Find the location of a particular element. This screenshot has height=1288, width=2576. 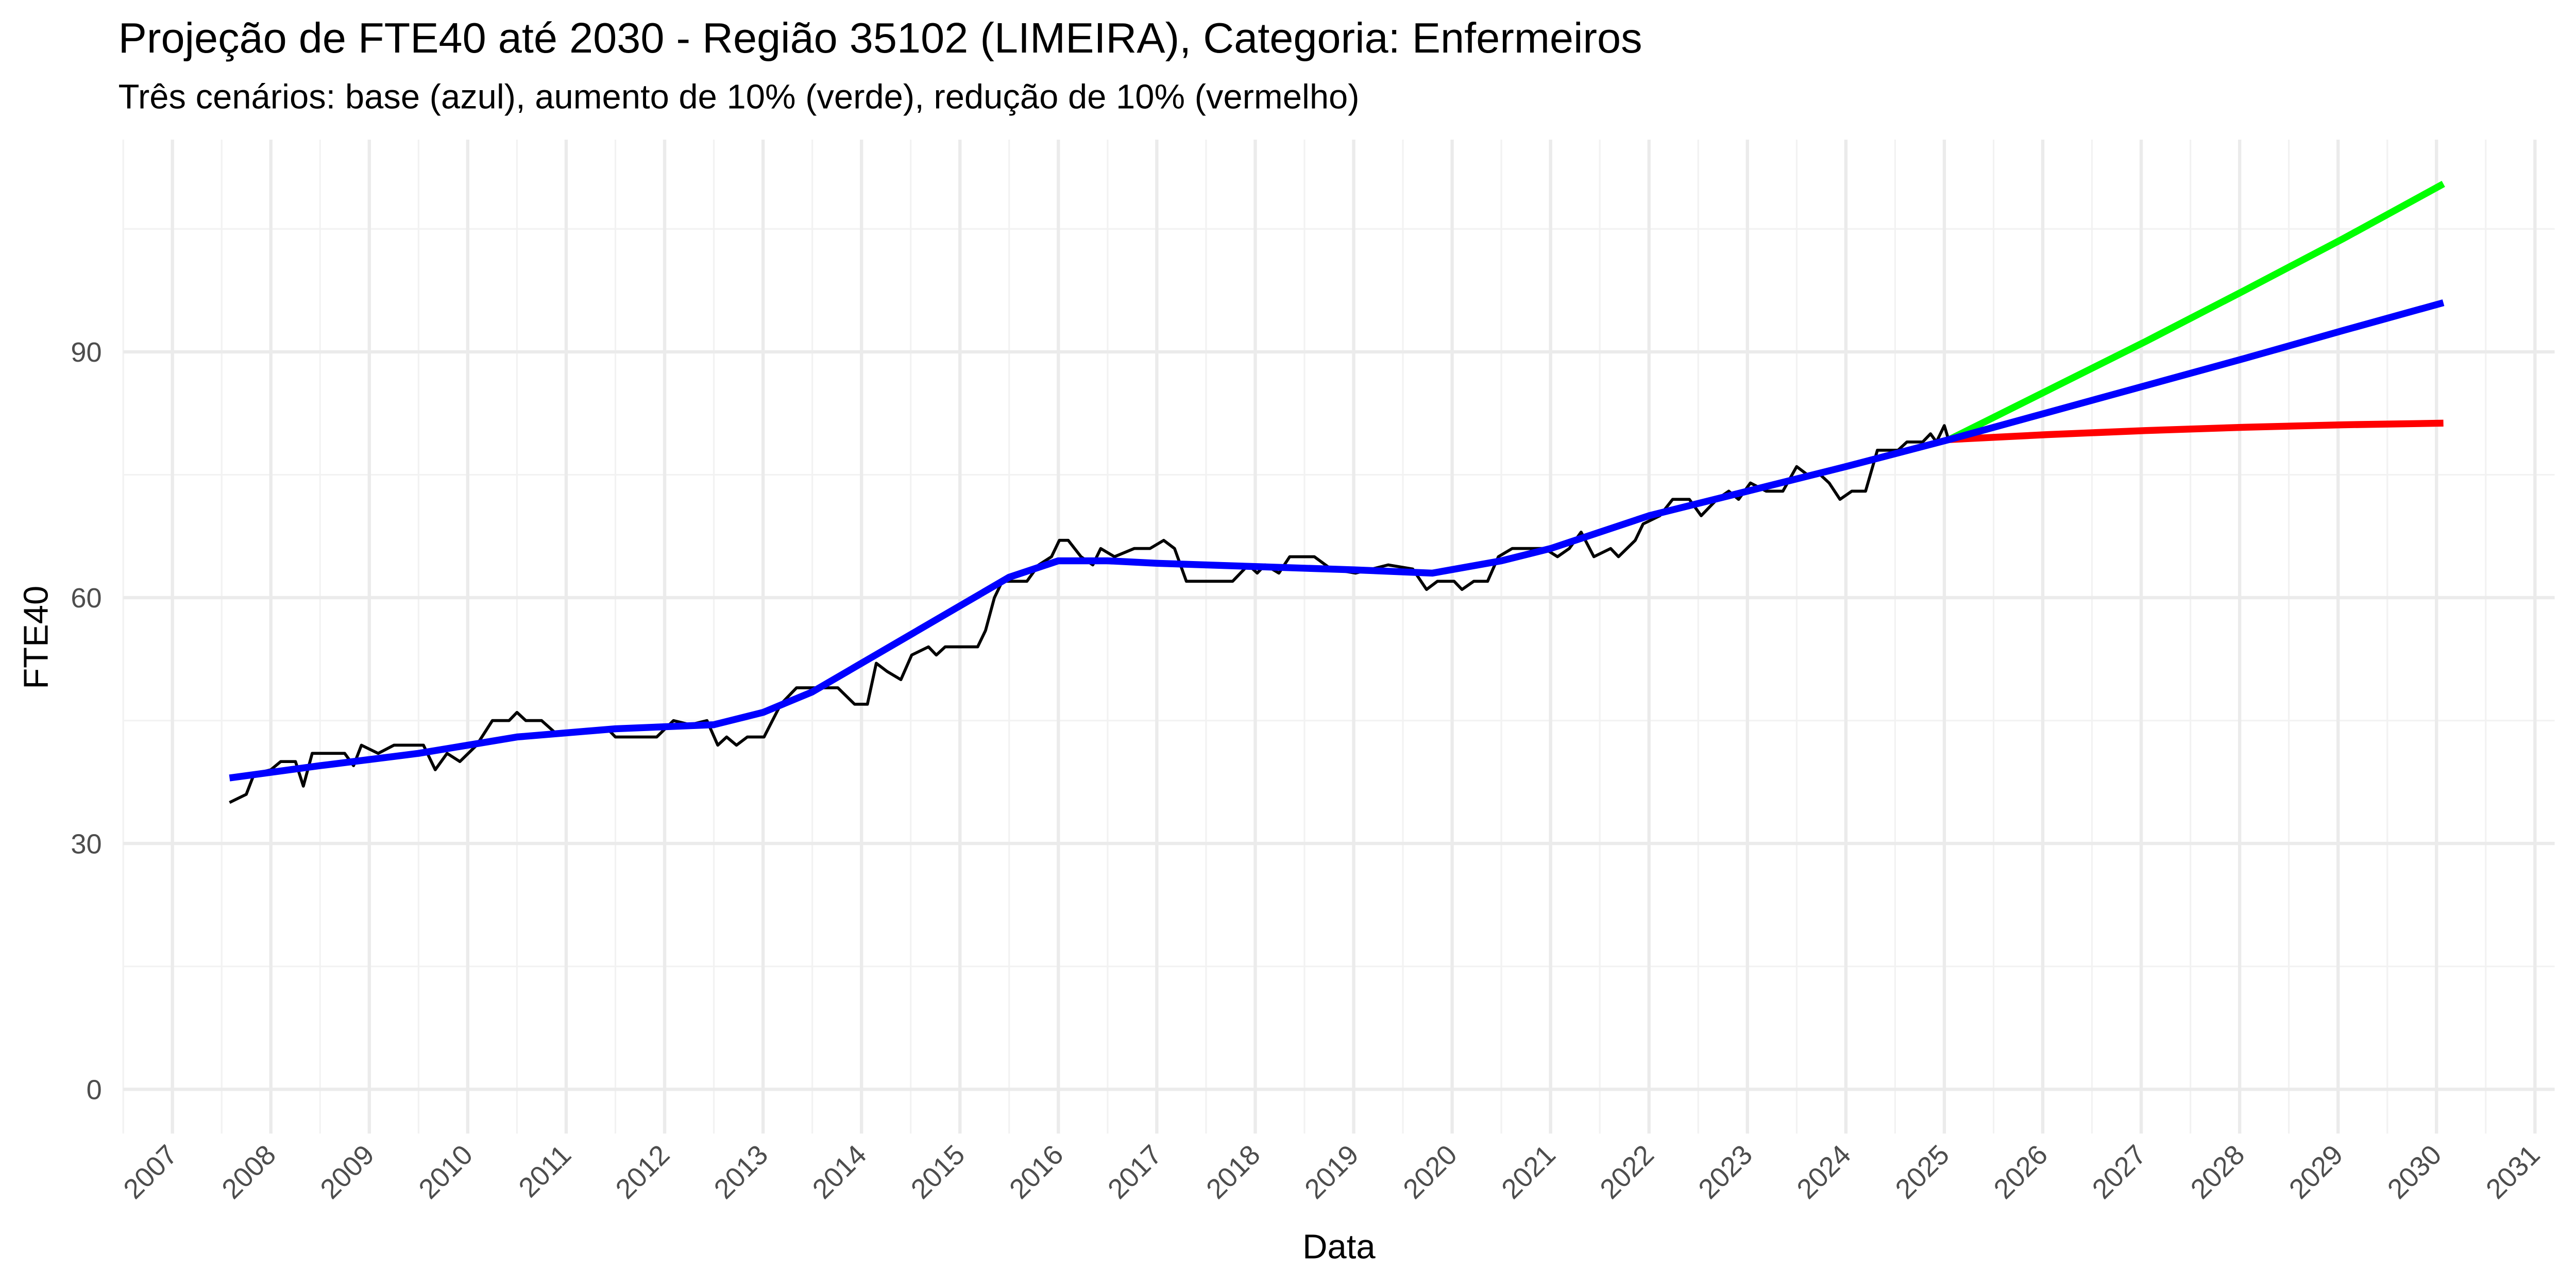

y-tick-label: 90 is located at coordinates (86, 352).